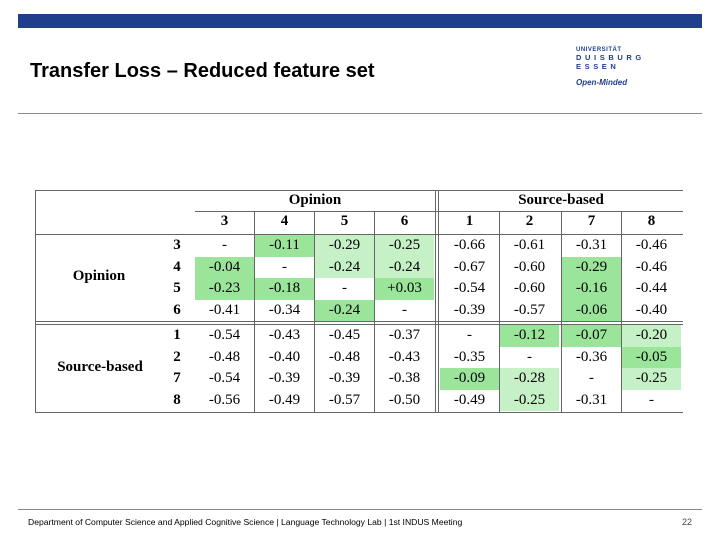 This screenshot has width=720, height=540. What do you see at coordinates (651, 221) in the screenshot?
I see `column-label: 8` at bounding box center [651, 221].